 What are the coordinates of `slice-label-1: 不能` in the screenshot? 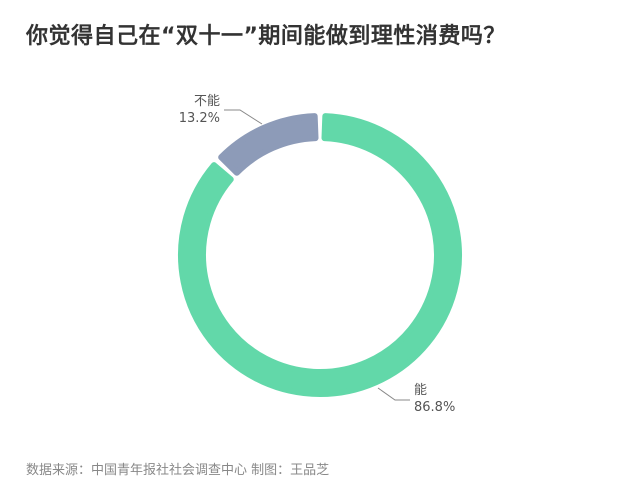 It's located at (207, 101).